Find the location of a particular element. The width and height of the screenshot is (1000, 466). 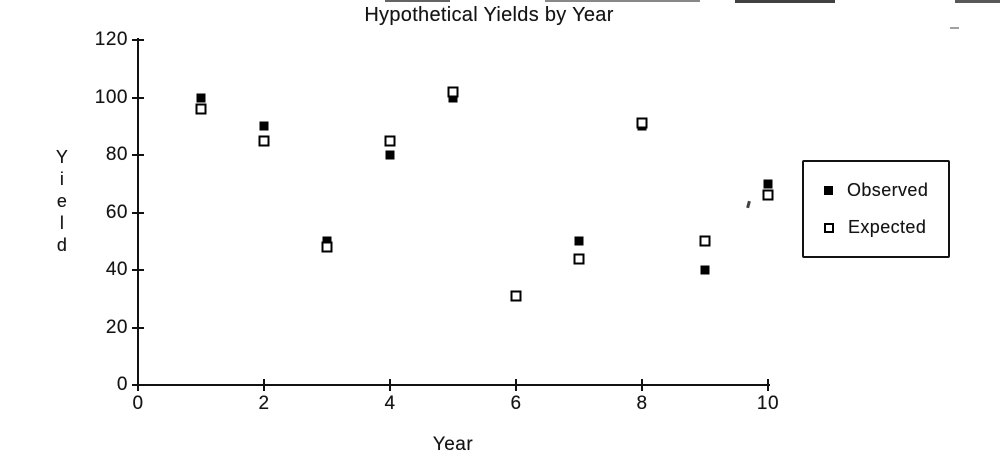

x-tick-label: 10 is located at coordinates (768, 403).